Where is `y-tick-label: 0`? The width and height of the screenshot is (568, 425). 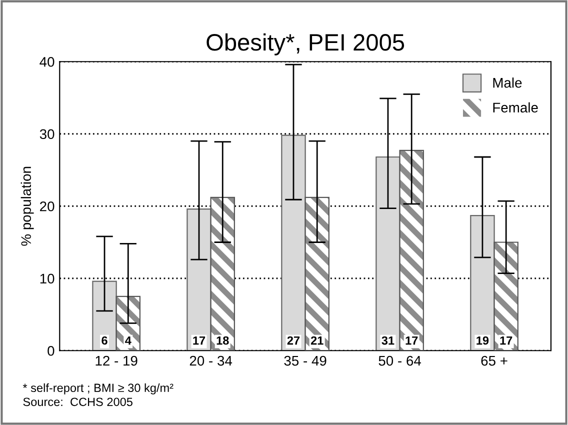
y-tick-label: 0 is located at coordinates (51, 351).